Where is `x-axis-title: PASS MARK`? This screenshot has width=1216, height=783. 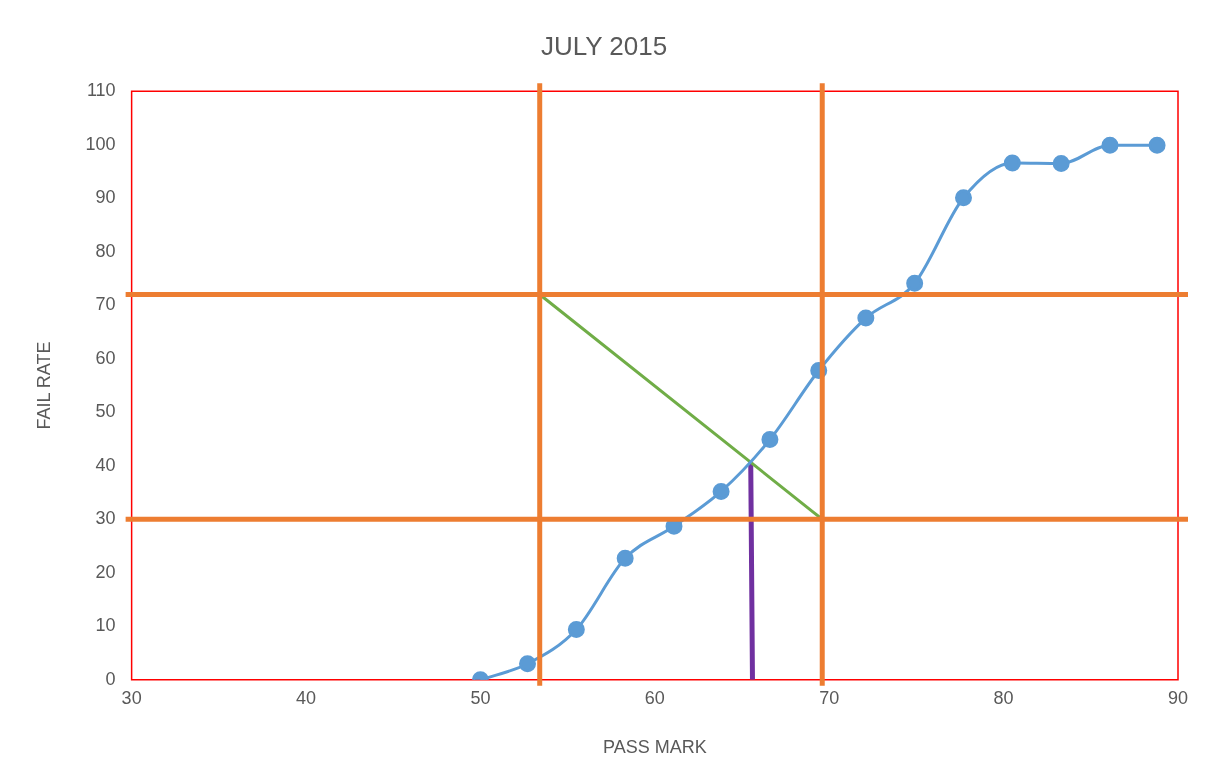
x-axis-title: PASS MARK is located at coordinates (654, 747).